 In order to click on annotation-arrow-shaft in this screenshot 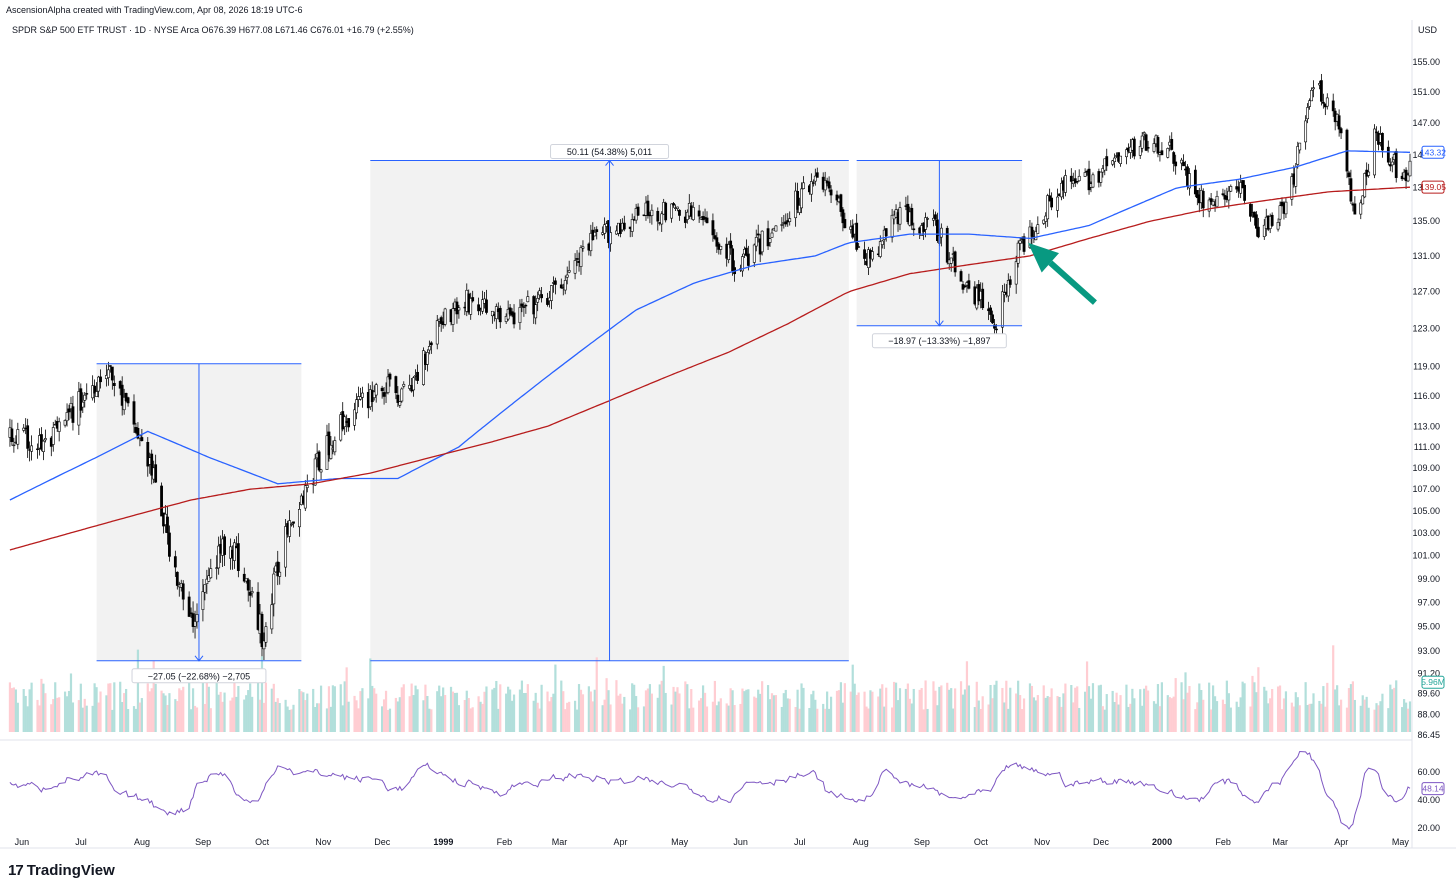, I will do `click(1072, 282)`.